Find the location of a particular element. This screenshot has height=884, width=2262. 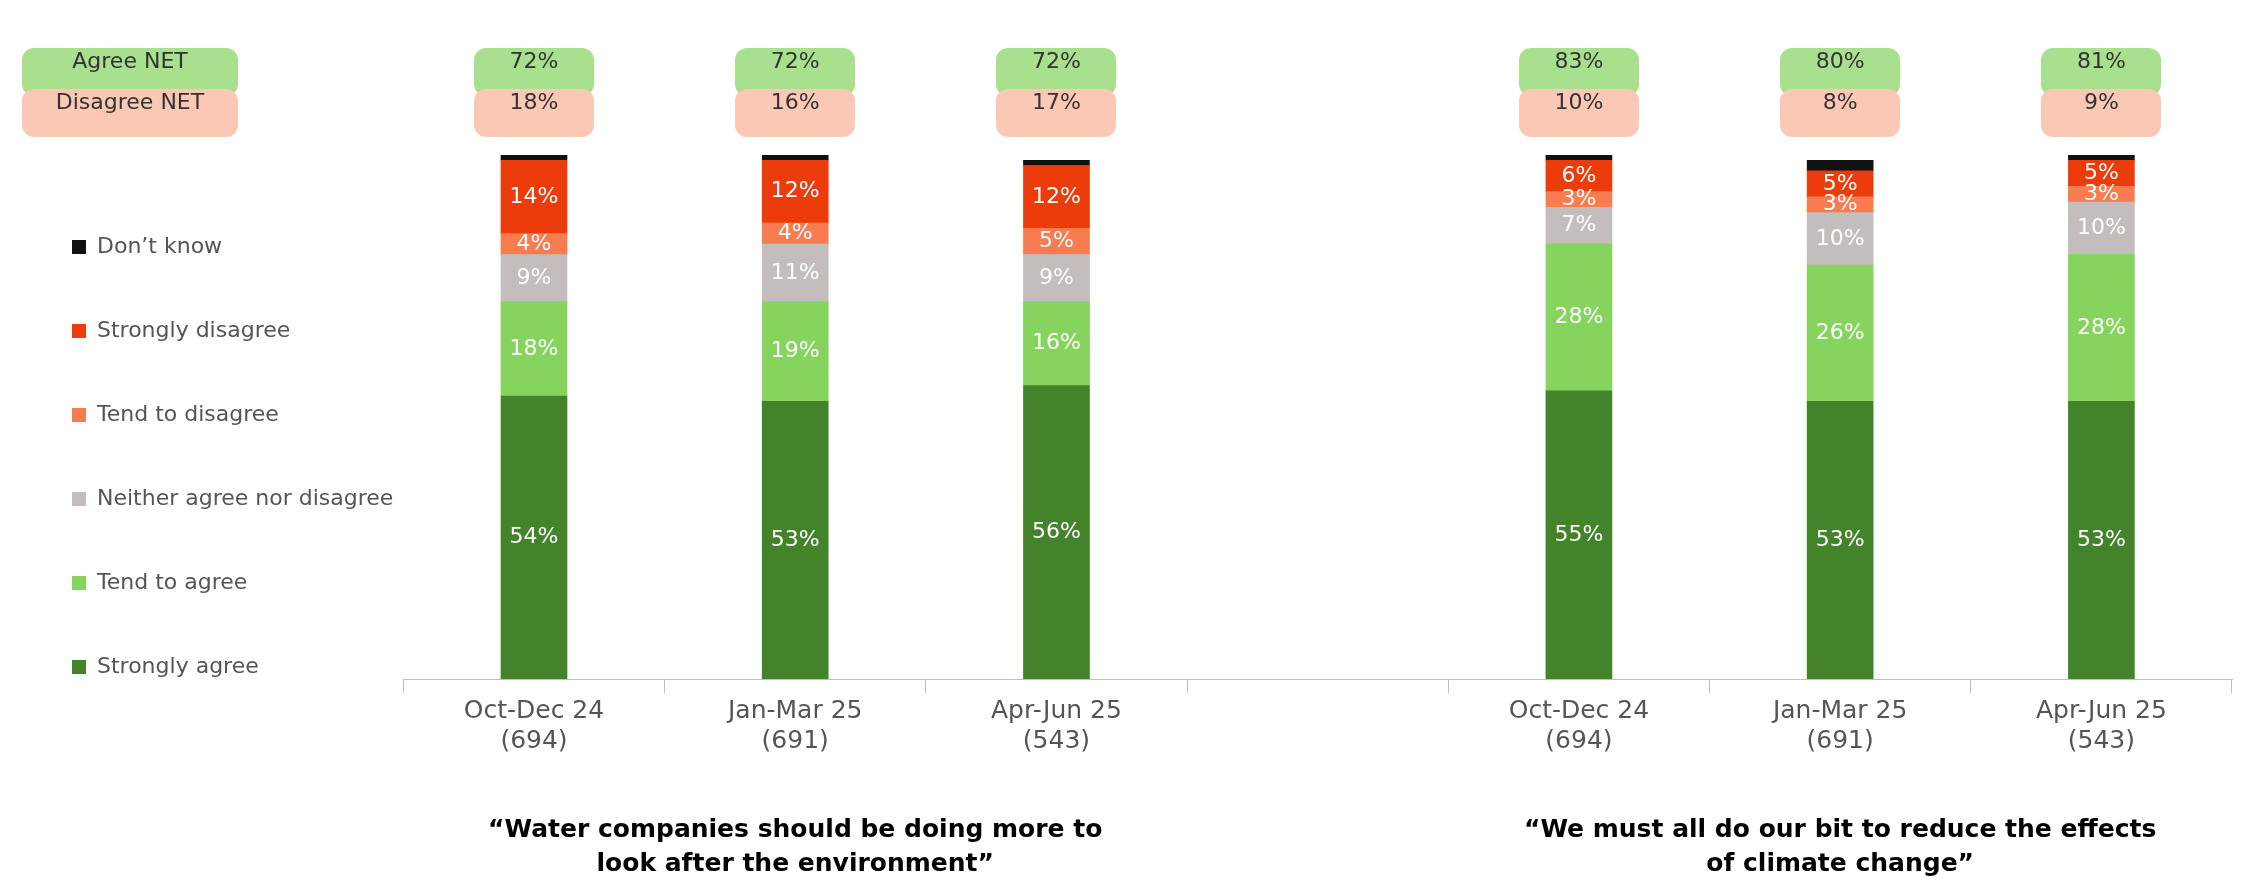

legend-label: Don’t know is located at coordinates (160, 245).